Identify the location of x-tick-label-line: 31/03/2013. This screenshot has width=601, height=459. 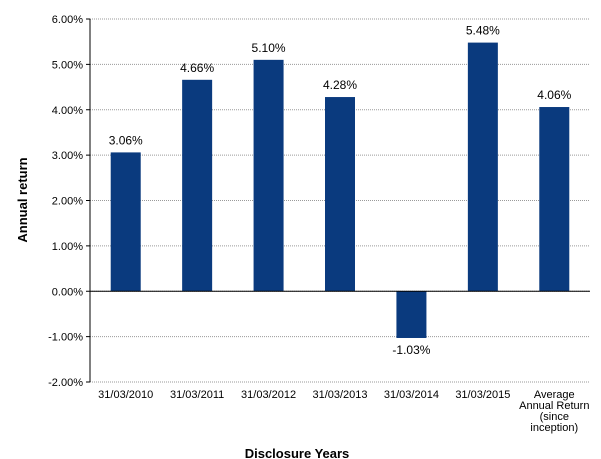
(339, 395).